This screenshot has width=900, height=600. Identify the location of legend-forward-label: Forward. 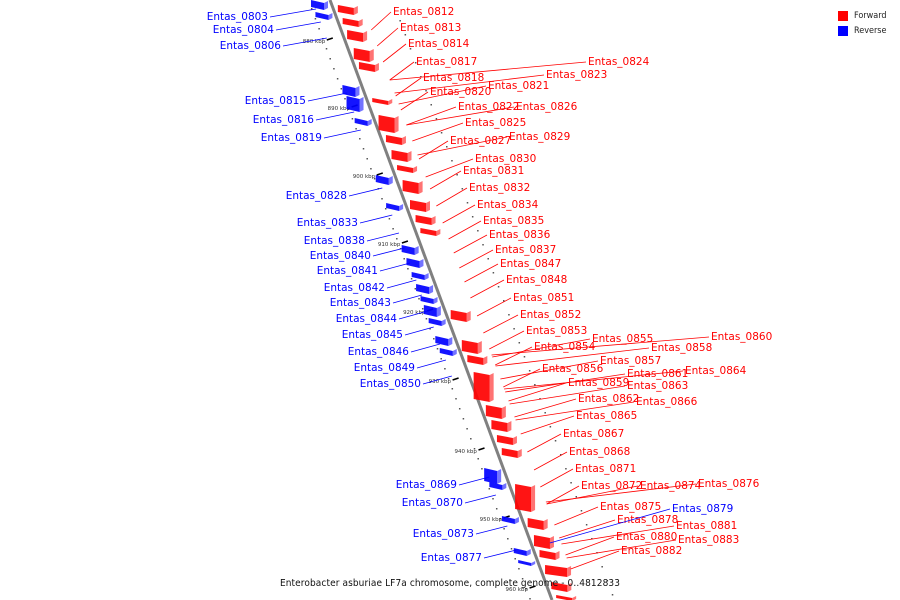
(870, 15).